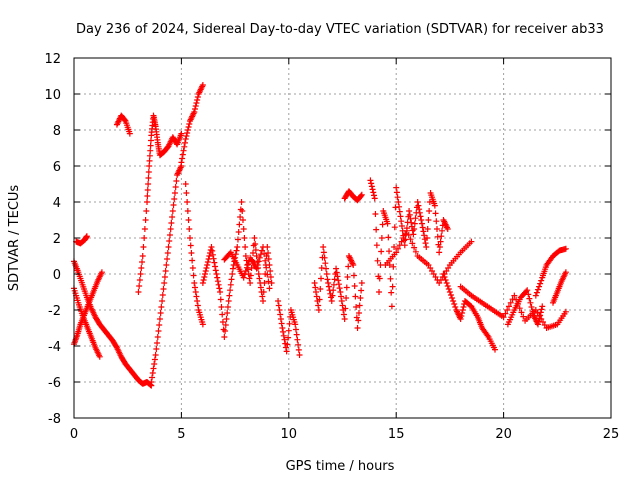 The width and height of the screenshot is (640, 480). I want to click on y-tick-label: 10, so click(52, 95).